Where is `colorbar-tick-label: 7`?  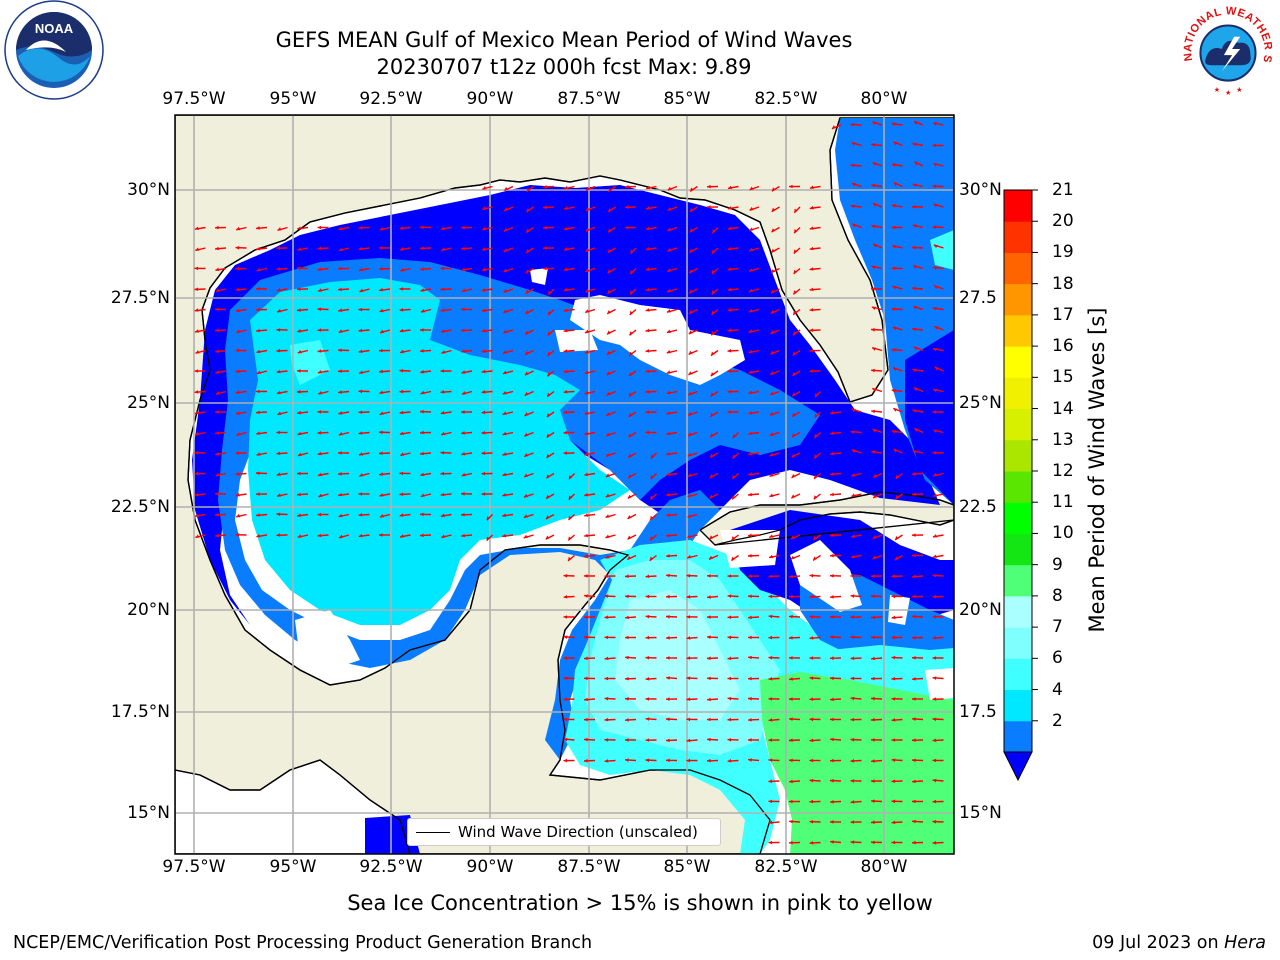
colorbar-tick-label: 7 is located at coordinates (1057, 627).